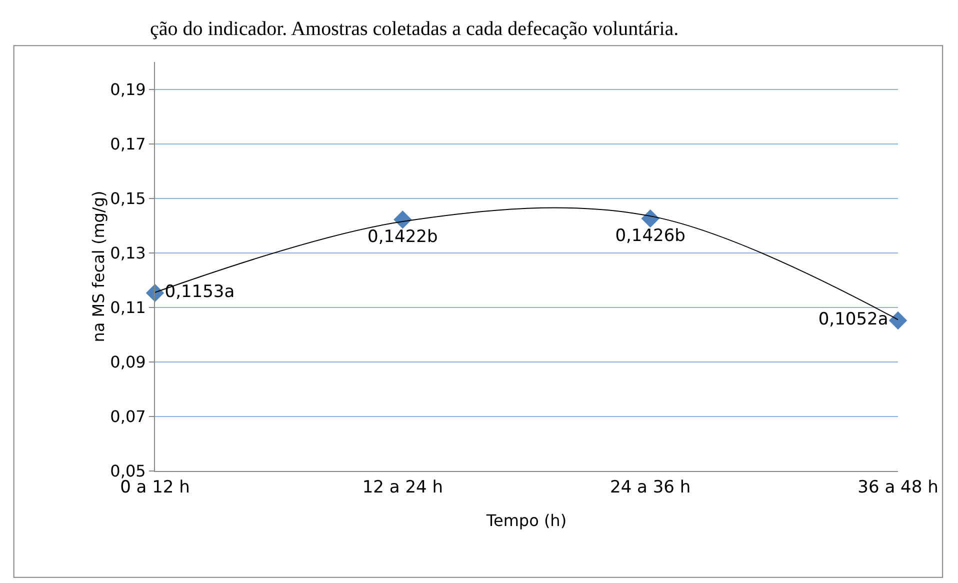  I want to click on y-tick-label: 0,11, so click(128, 307).